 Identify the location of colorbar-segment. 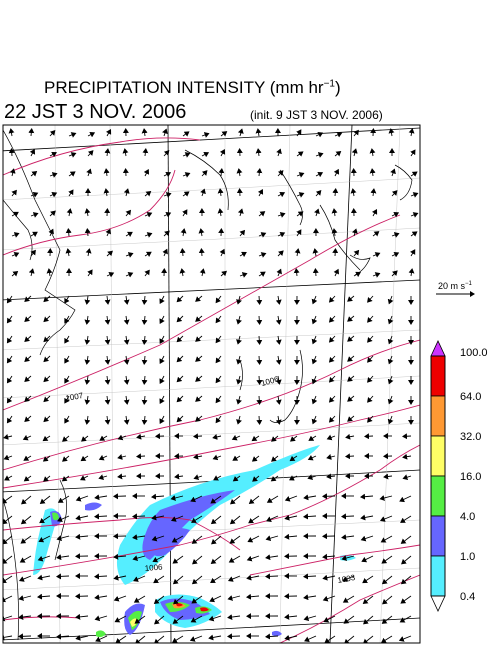
(438, 496).